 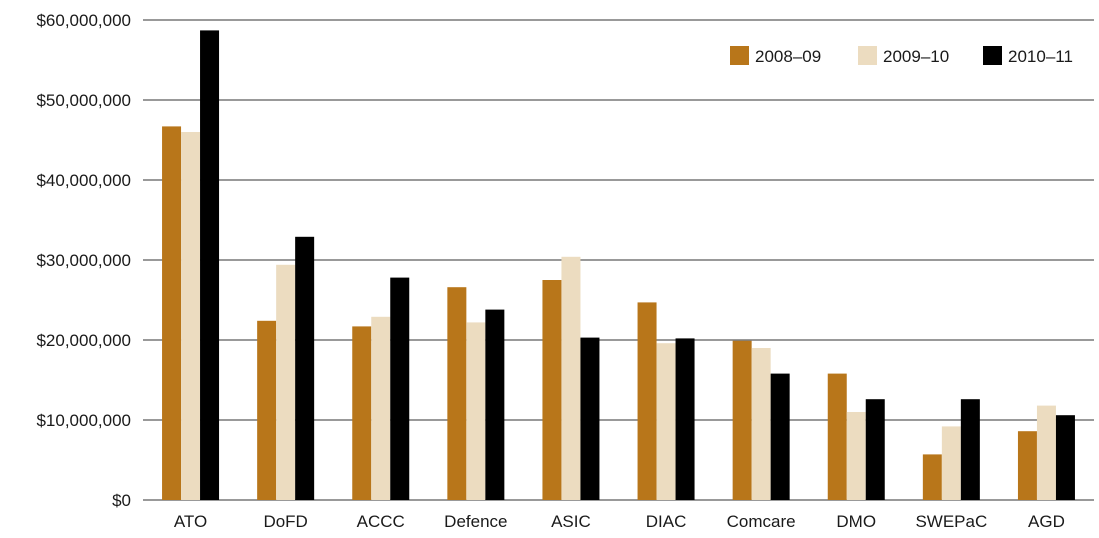 What do you see at coordinates (83, 20) in the screenshot?
I see `y-tick-label: $60,000,000` at bounding box center [83, 20].